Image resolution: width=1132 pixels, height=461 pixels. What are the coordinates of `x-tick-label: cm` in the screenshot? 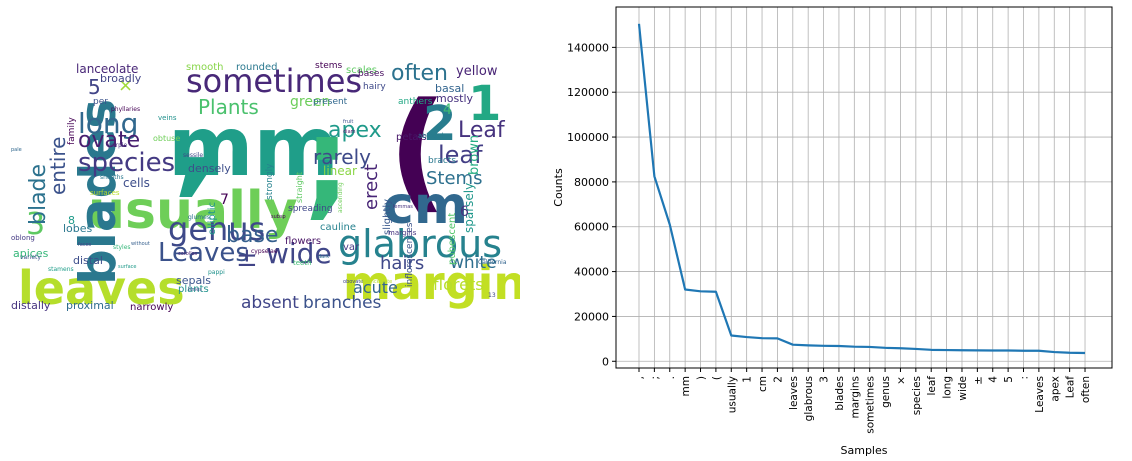 It's located at (763, 384).